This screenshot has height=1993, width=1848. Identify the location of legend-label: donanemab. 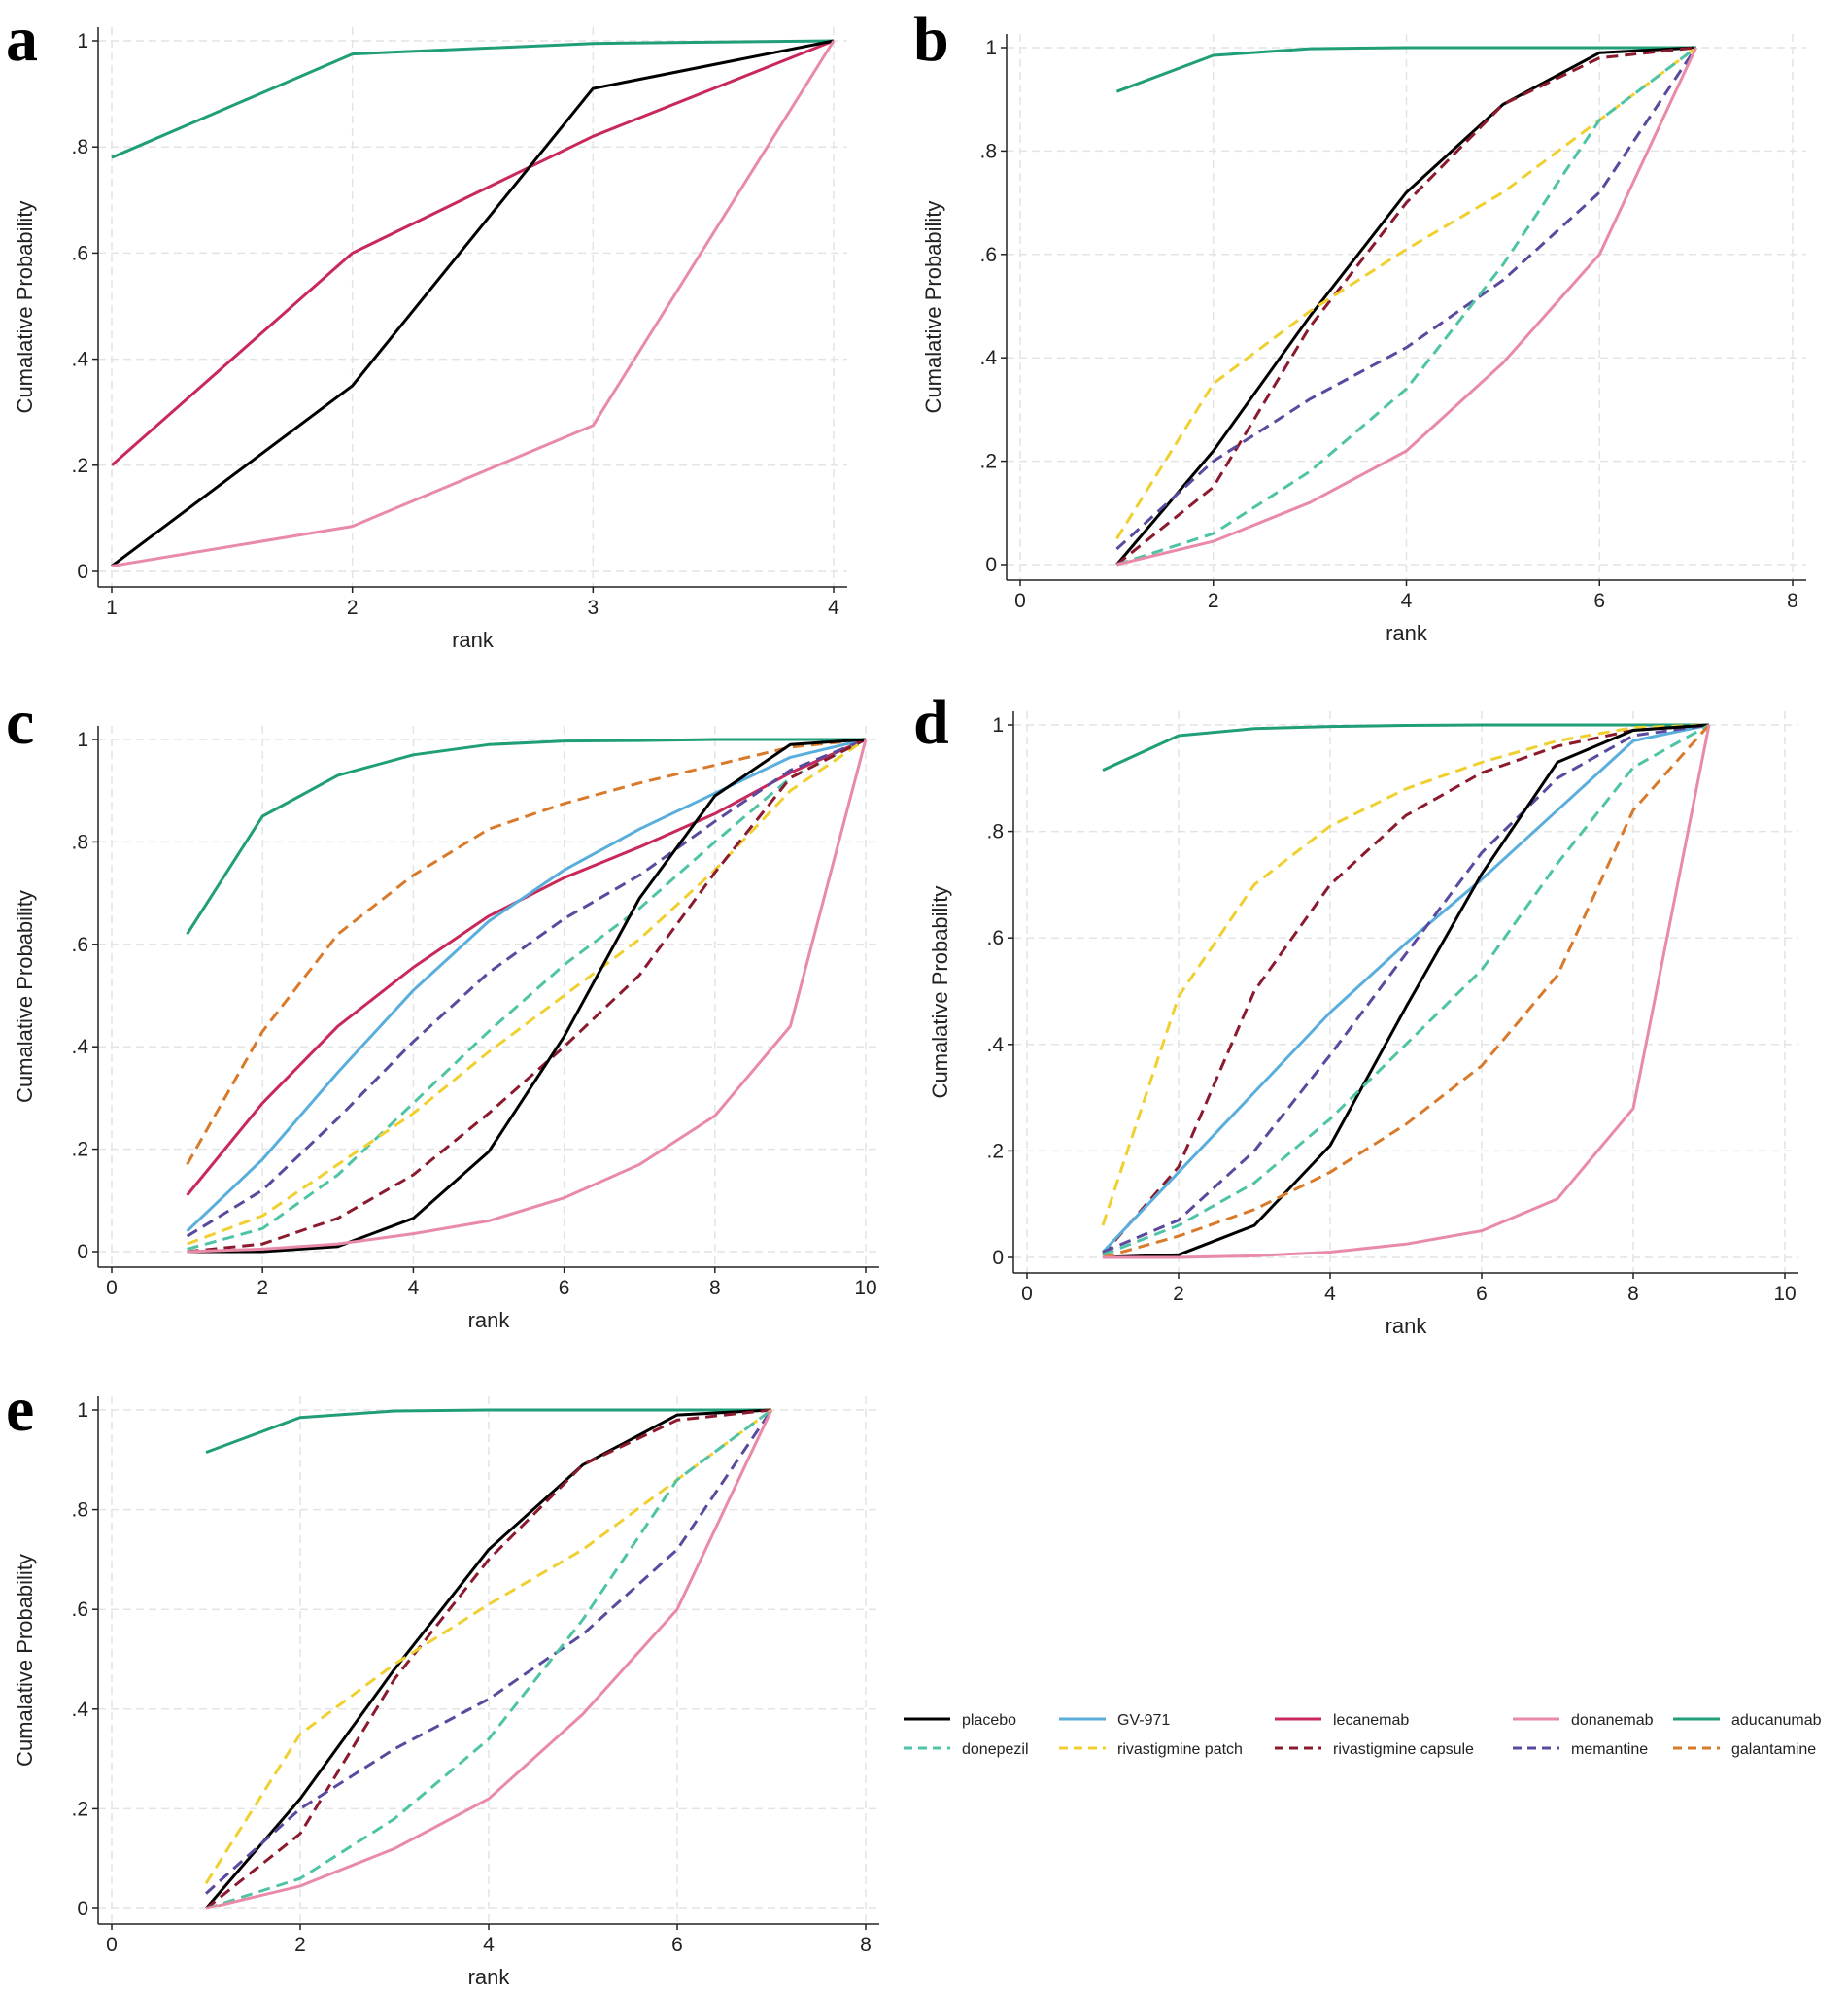
(1612, 1720).